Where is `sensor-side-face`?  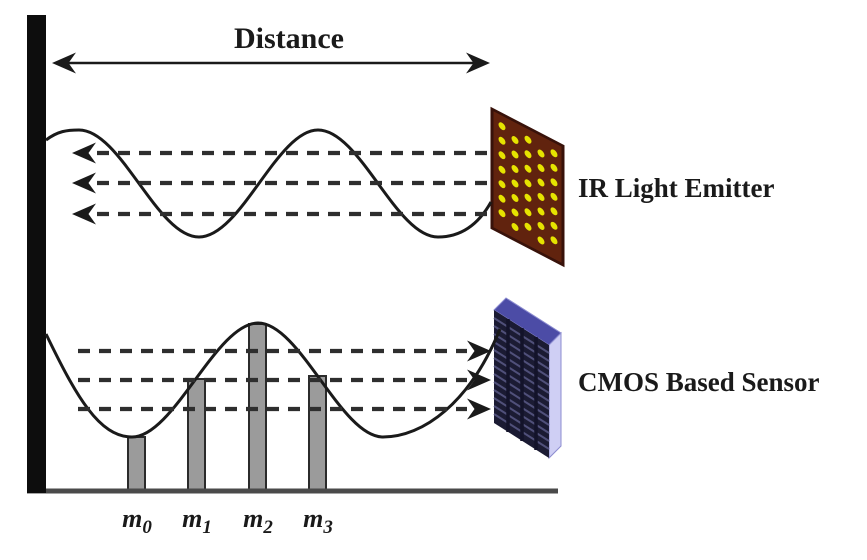 sensor-side-face is located at coordinates (555, 395).